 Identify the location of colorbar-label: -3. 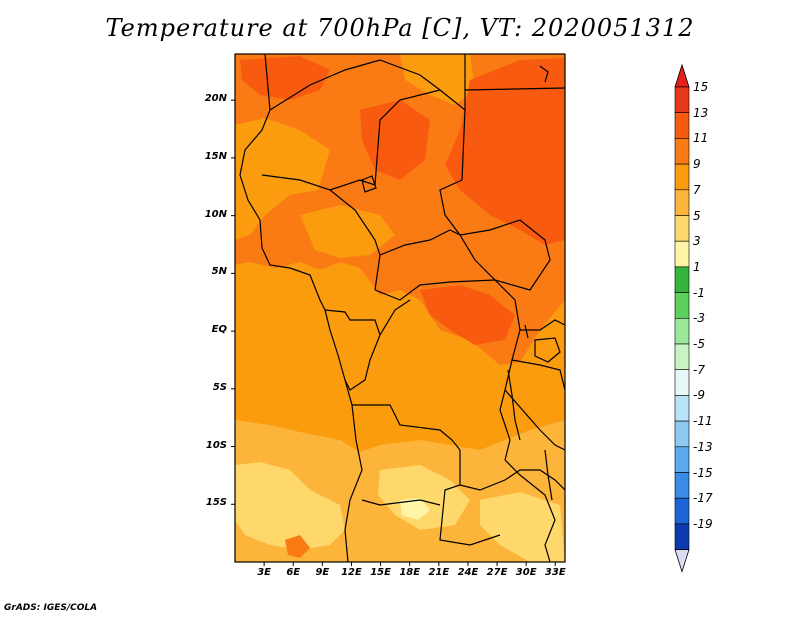
(699, 318).